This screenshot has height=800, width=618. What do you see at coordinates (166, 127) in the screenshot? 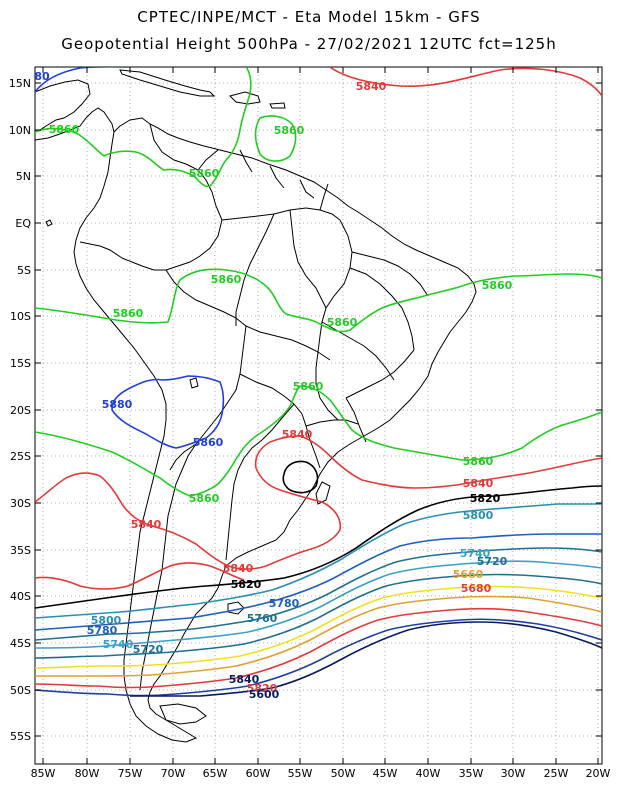
I see `contour-5860-north` at bounding box center [166, 127].